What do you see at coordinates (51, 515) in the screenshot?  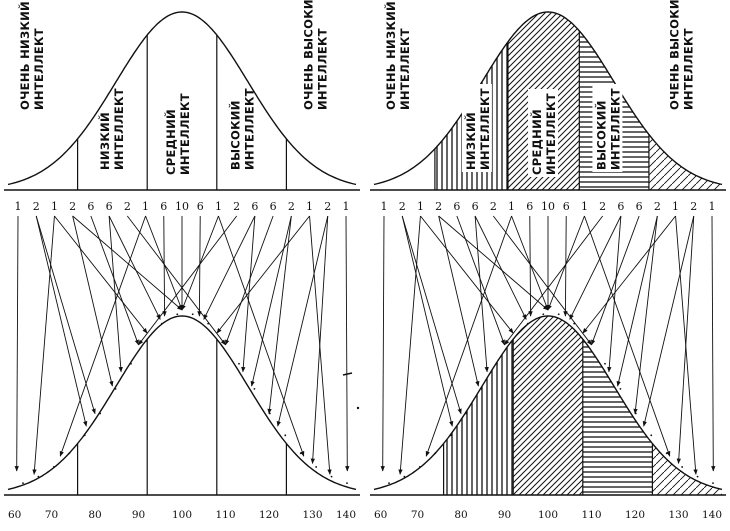 I see `x-tick-label: 70` at bounding box center [51, 515].